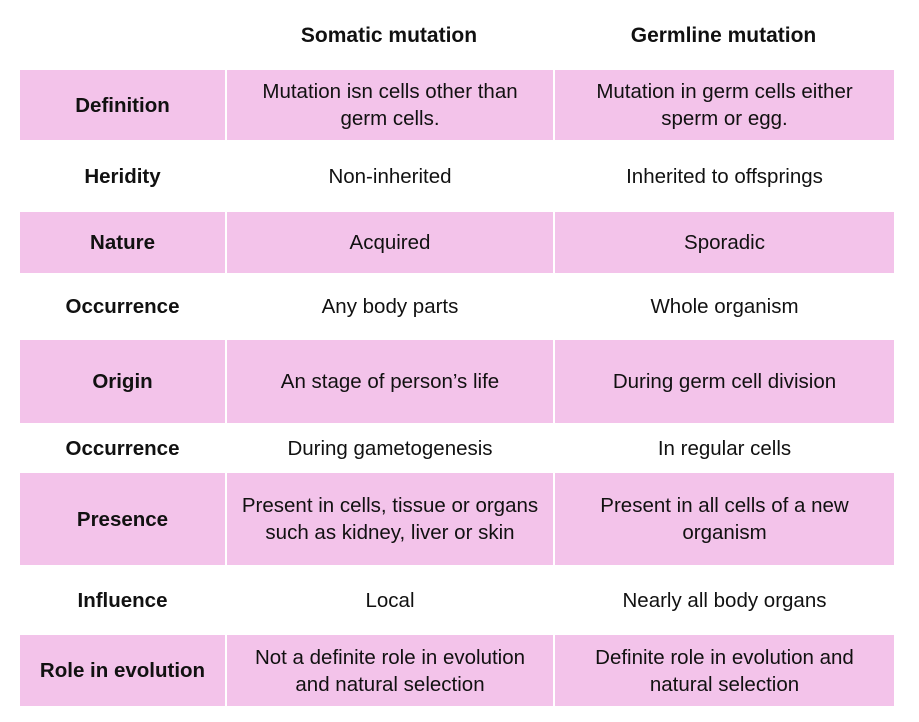 Image resolution: width=919 pixels, height=722 pixels. I want to click on table-row-nature: Nature Acquired Sporadic, so click(457, 242).